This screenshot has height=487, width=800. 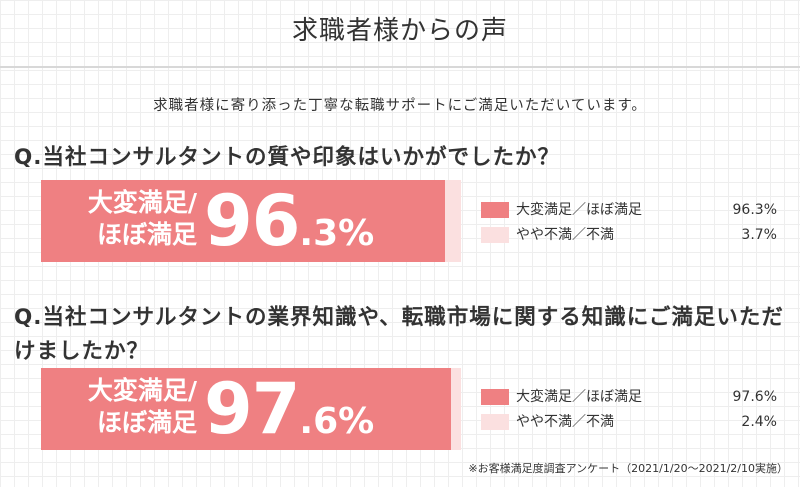 What do you see at coordinates (399, 31) in the screenshot?
I see `page-title: 求職者様からの声` at bounding box center [399, 31].